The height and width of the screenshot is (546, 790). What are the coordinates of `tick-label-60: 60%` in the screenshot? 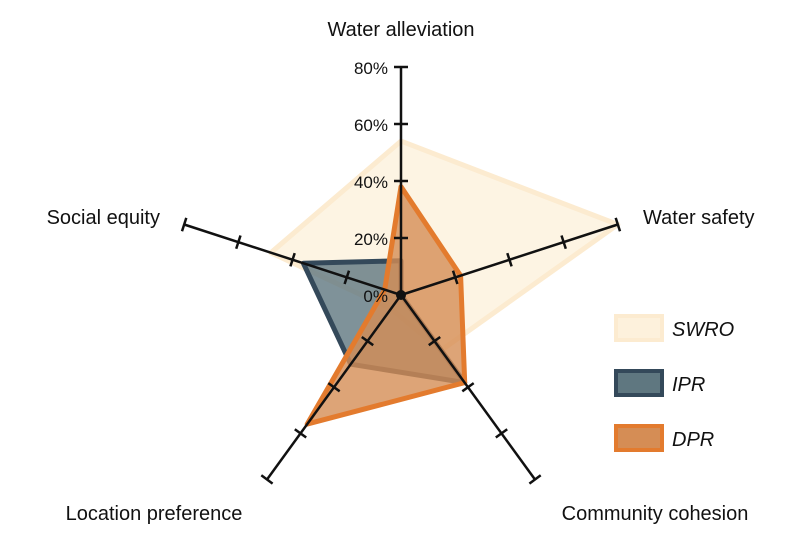 It's located at (371, 125).